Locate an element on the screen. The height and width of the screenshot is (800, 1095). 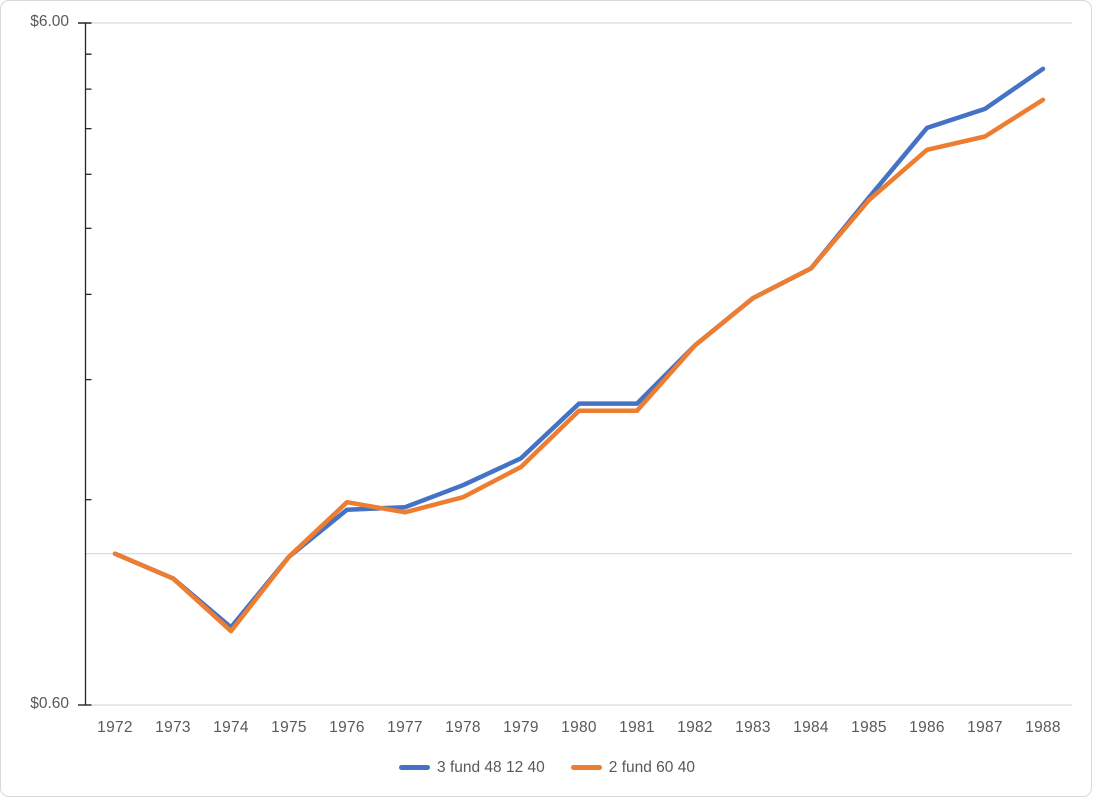
x-axis-label: 1972 is located at coordinates (115, 727).